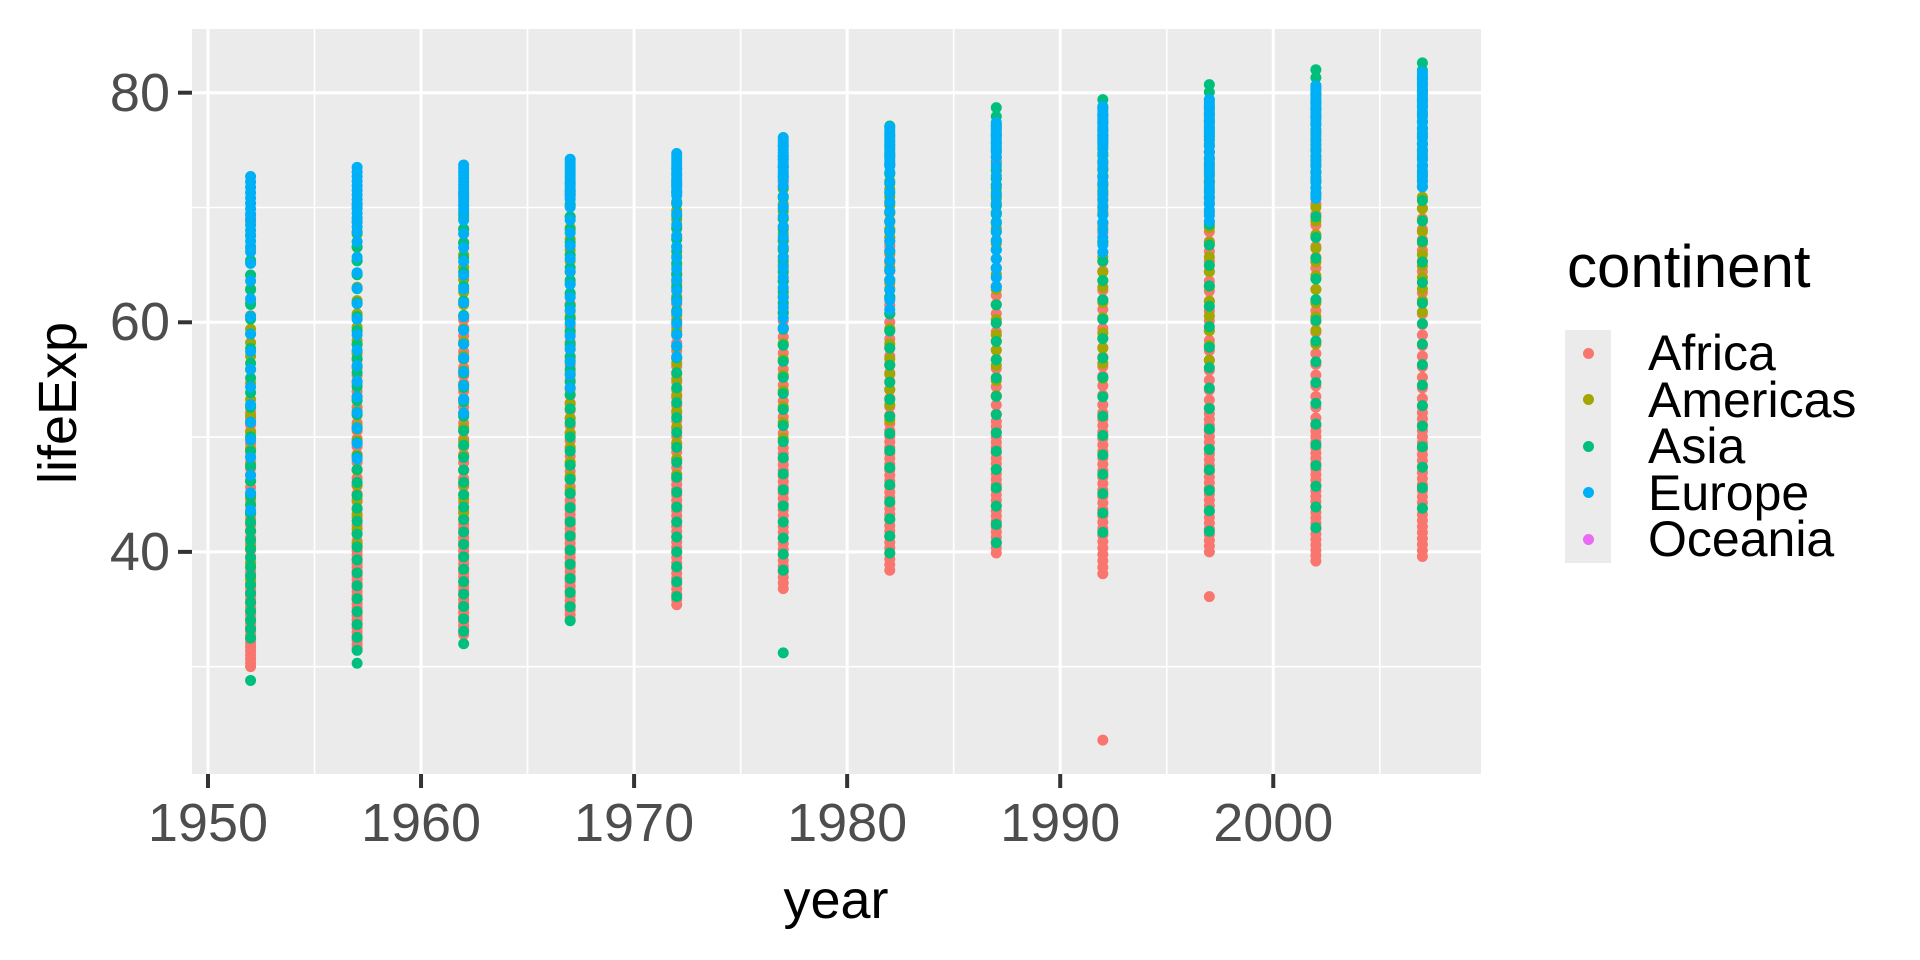 The height and width of the screenshot is (960, 1920). I want to click on legend-label-americas: Americas, so click(1752, 399).